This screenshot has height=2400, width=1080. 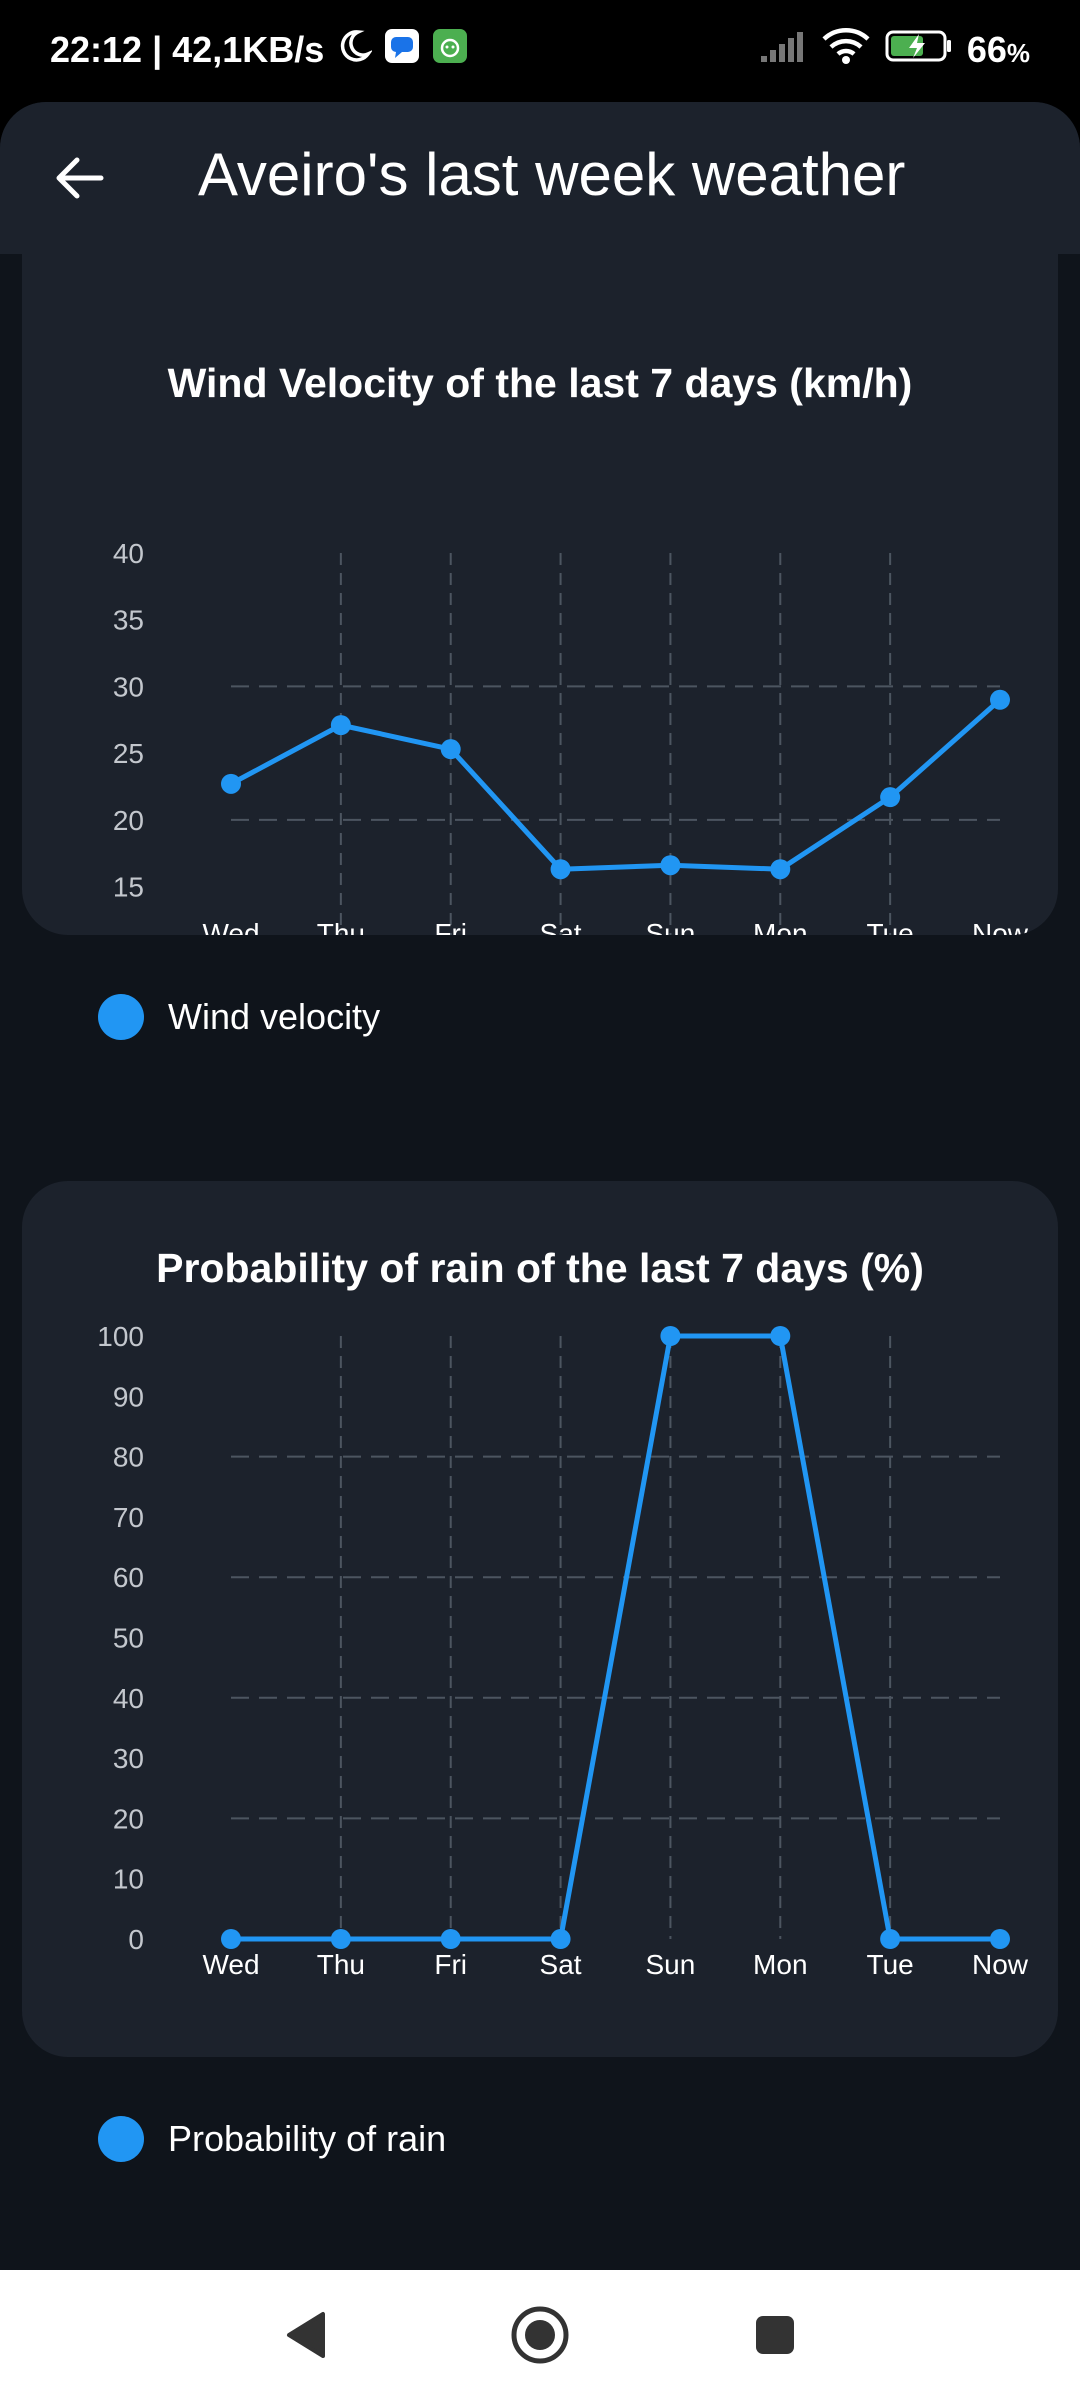 I want to click on y-tick-label: 15, so click(x=128, y=887).